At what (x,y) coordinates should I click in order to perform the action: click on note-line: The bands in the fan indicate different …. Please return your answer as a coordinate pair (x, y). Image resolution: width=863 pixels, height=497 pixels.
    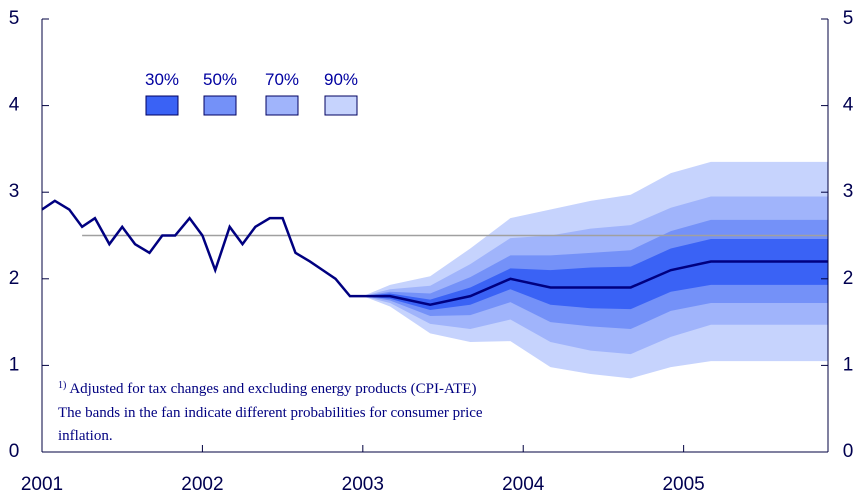
    Looking at the image, I should click on (270, 413).